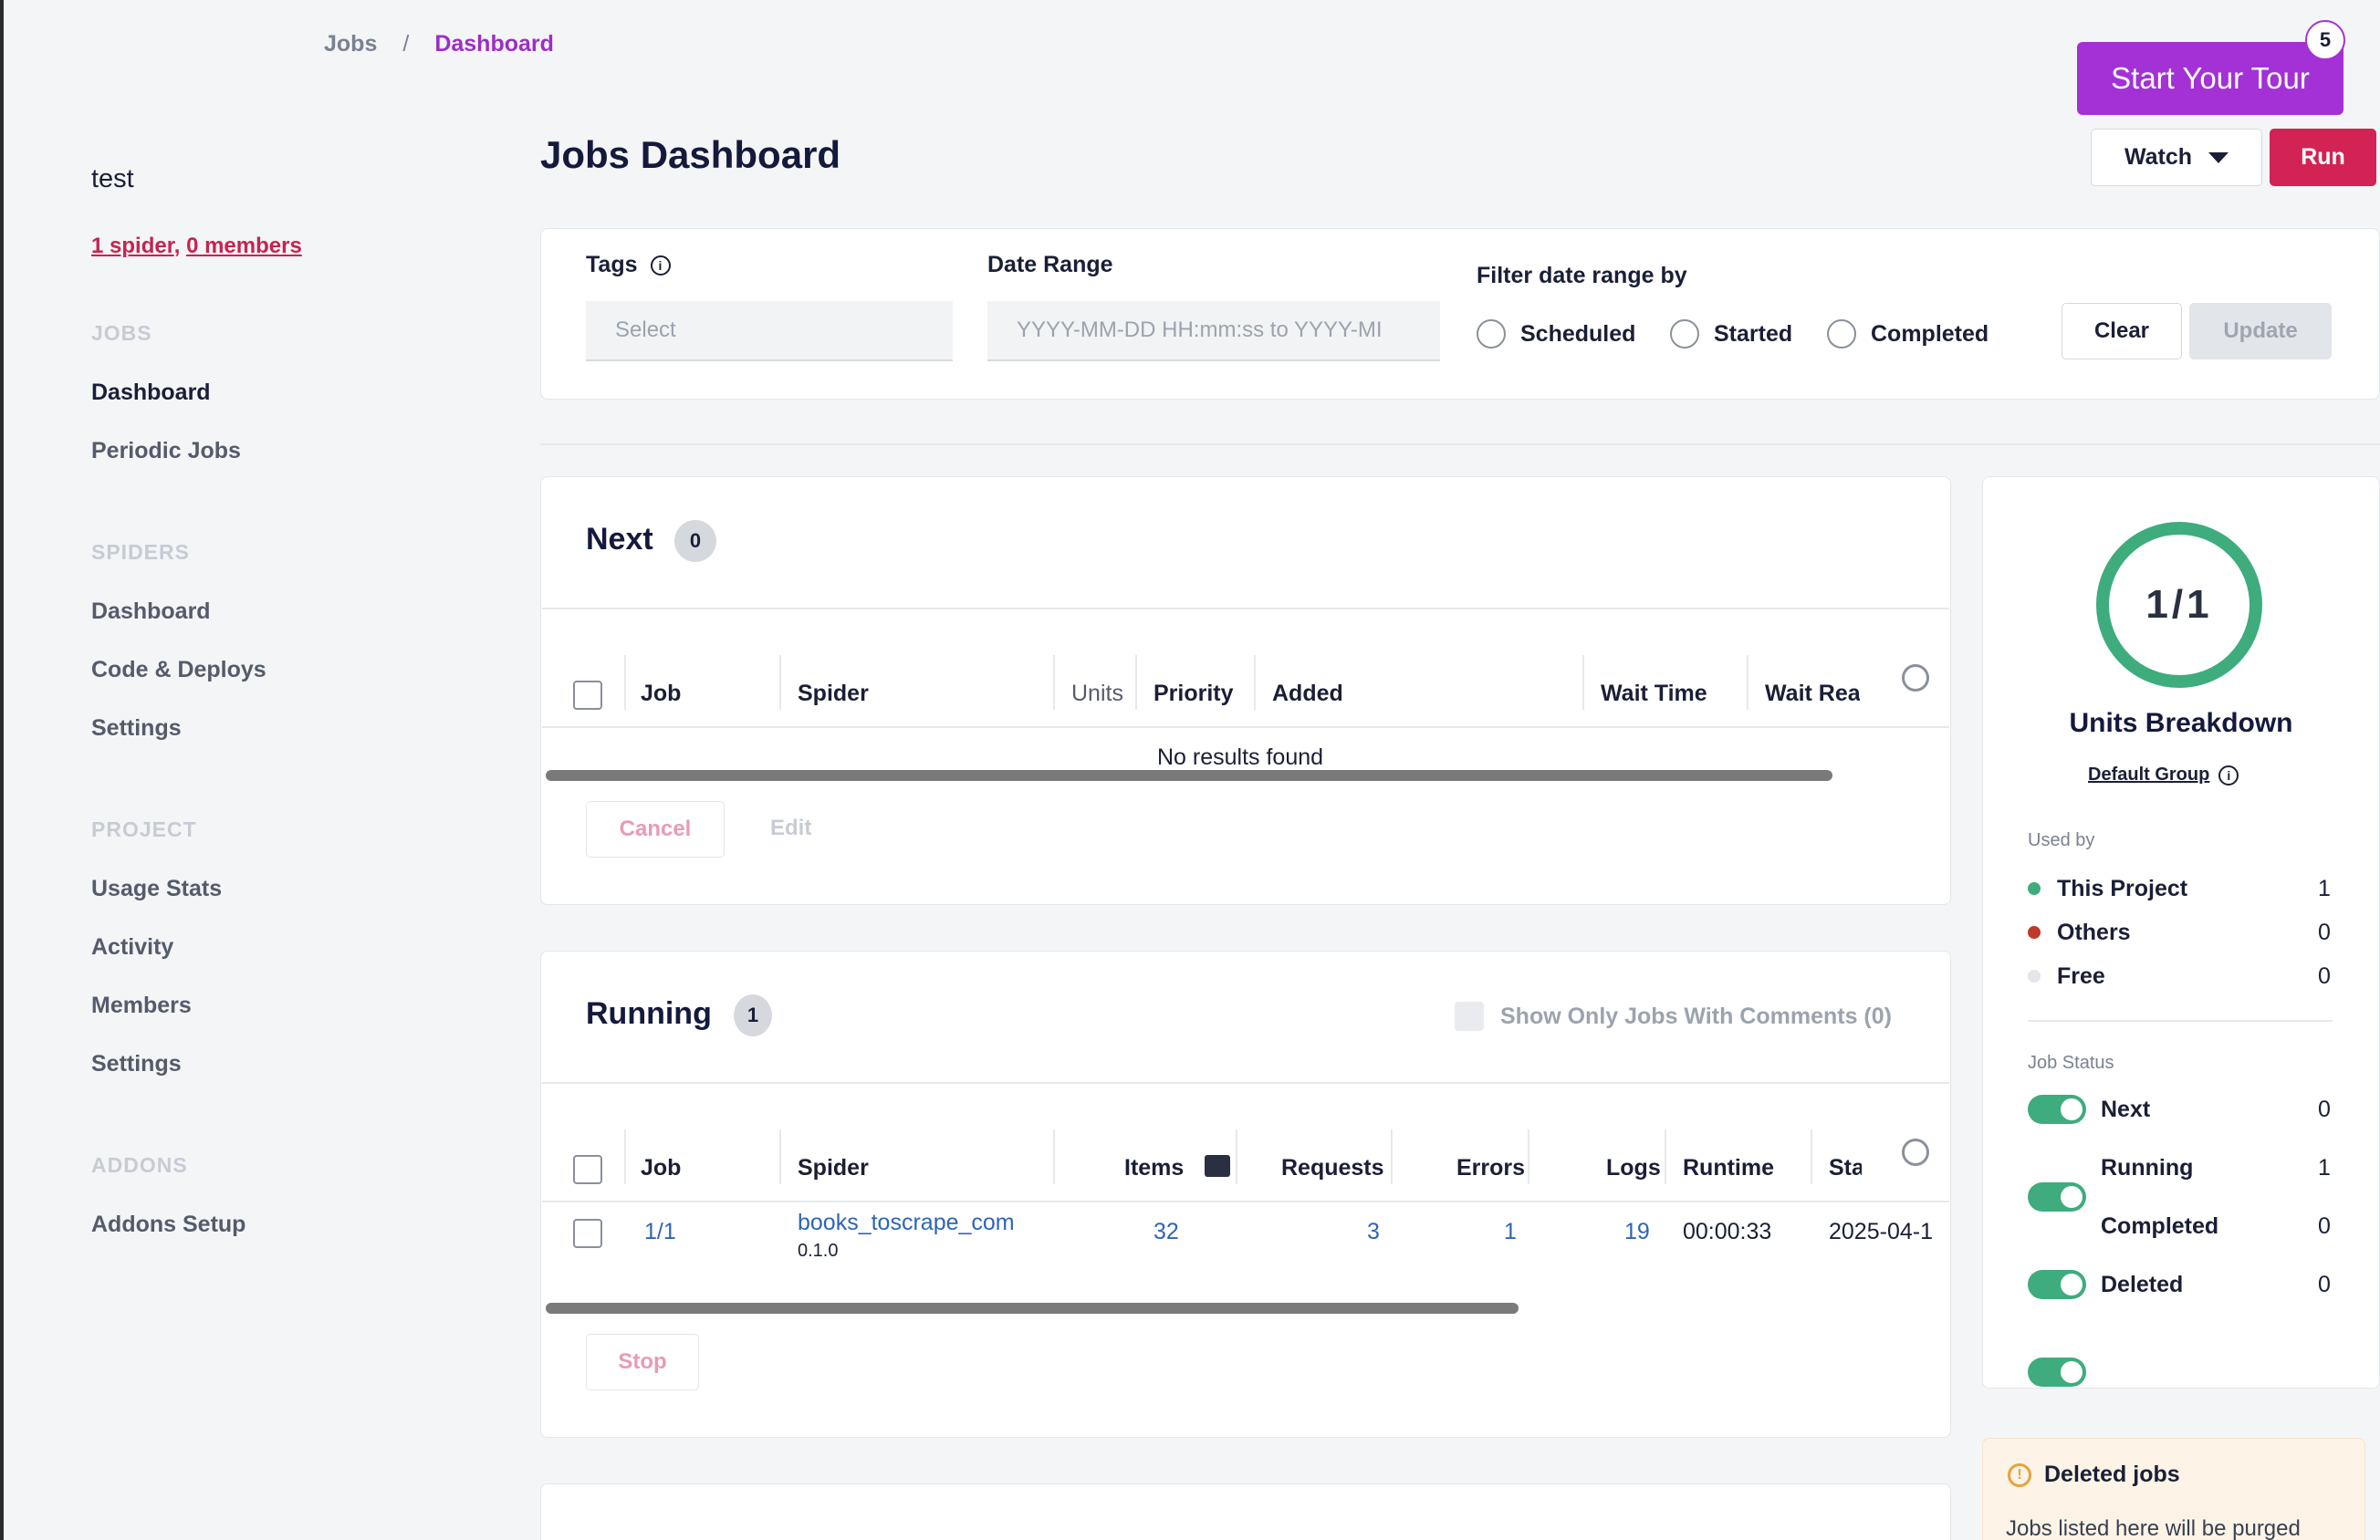  I want to click on next-col-units: Units, so click(1097, 693).